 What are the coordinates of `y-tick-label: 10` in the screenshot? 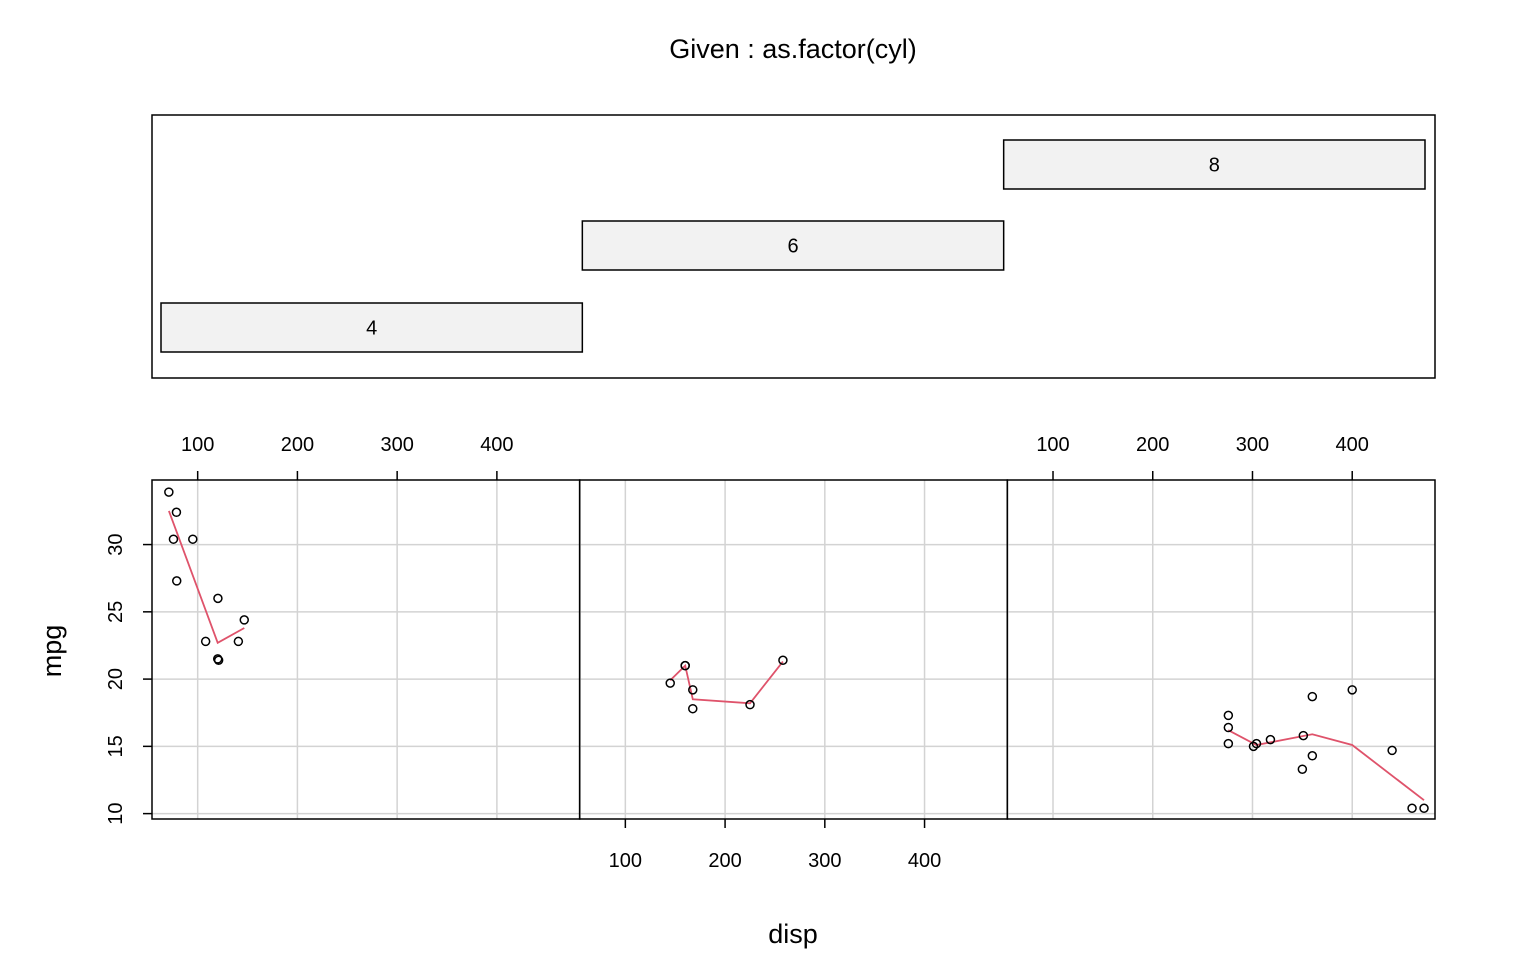 It's located at (116, 813).